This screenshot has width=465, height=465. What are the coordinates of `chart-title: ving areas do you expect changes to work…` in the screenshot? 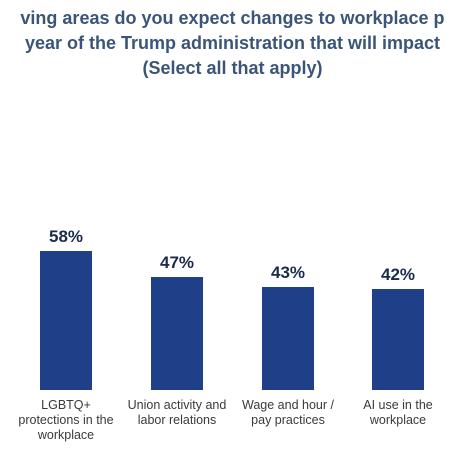 It's located at (232, 18).